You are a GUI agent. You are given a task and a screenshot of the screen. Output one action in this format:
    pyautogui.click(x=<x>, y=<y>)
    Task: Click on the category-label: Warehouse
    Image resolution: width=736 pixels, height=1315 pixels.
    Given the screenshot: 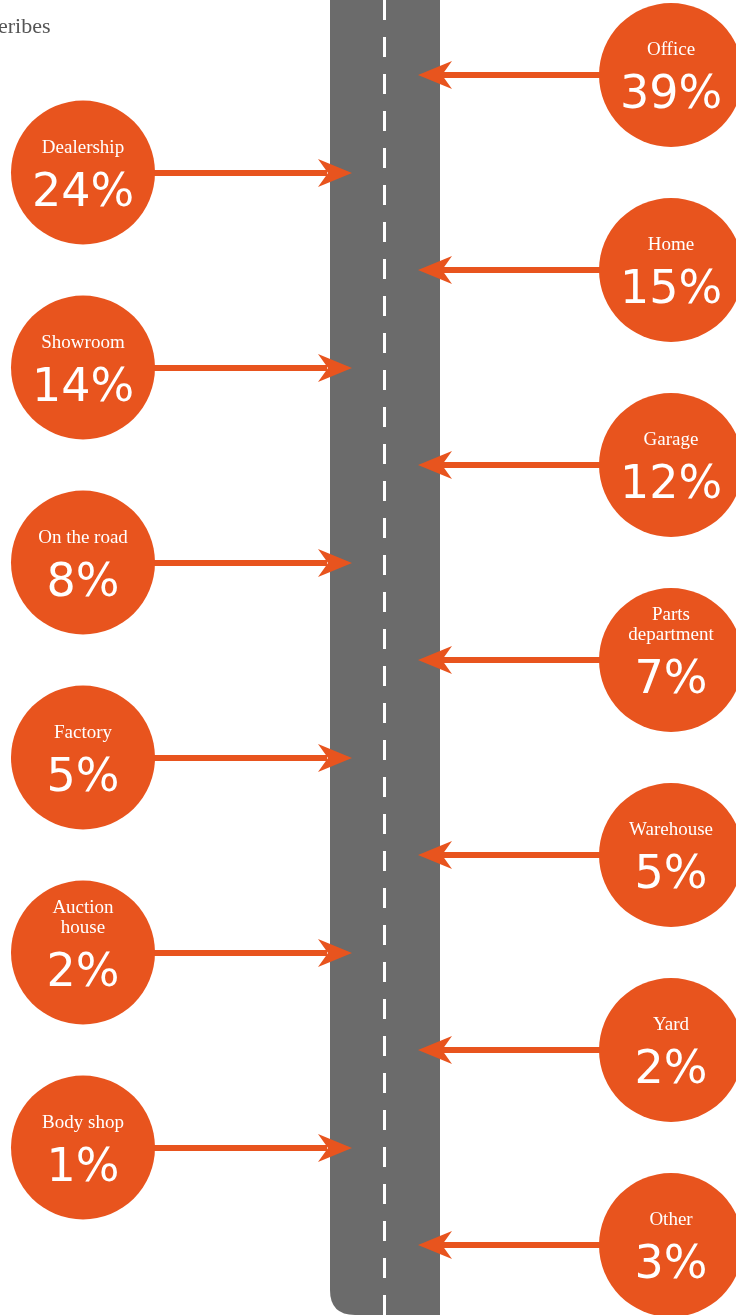 What is the action you would take?
    pyautogui.click(x=671, y=828)
    